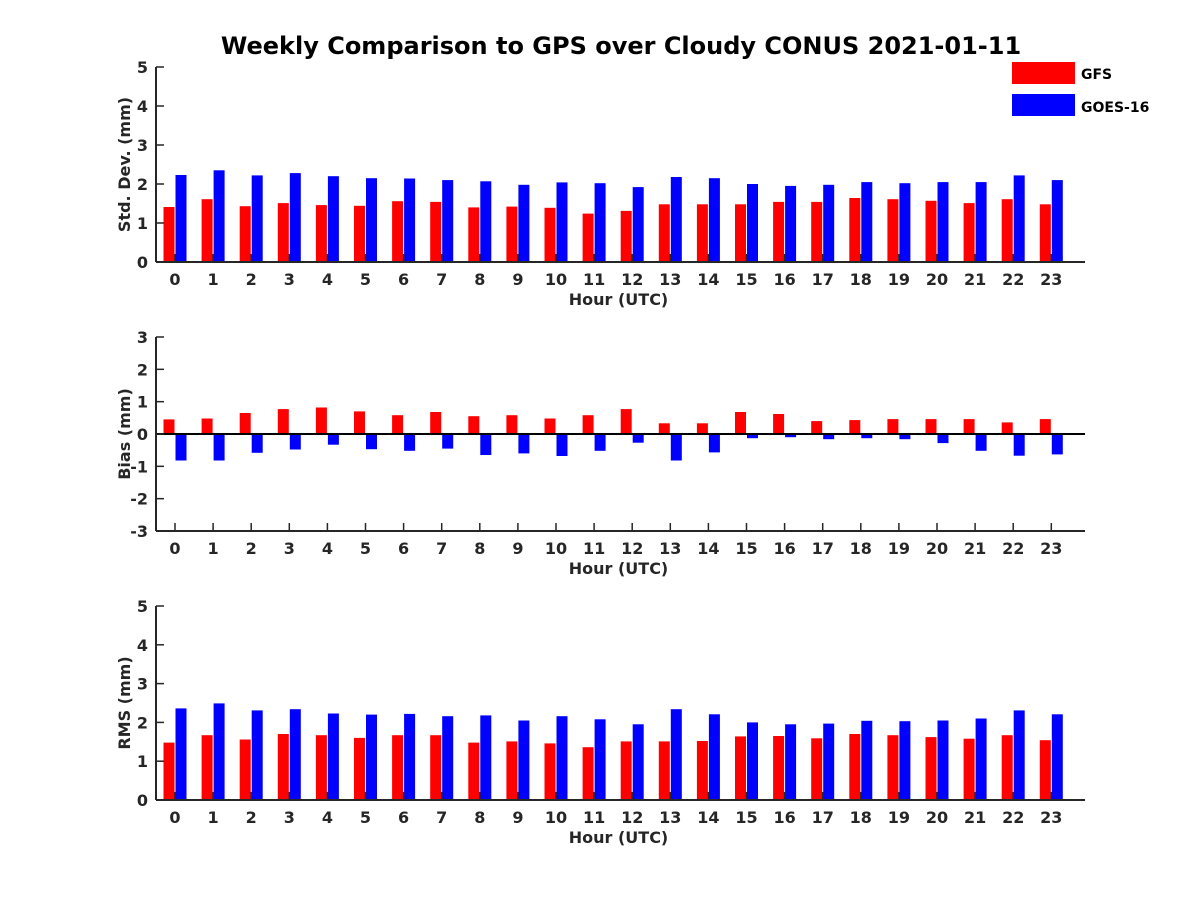  What do you see at coordinates (1013, 548) in the screenshot?
I see `bias-x-tick-label: 22` at bounding box center [1013, 548].